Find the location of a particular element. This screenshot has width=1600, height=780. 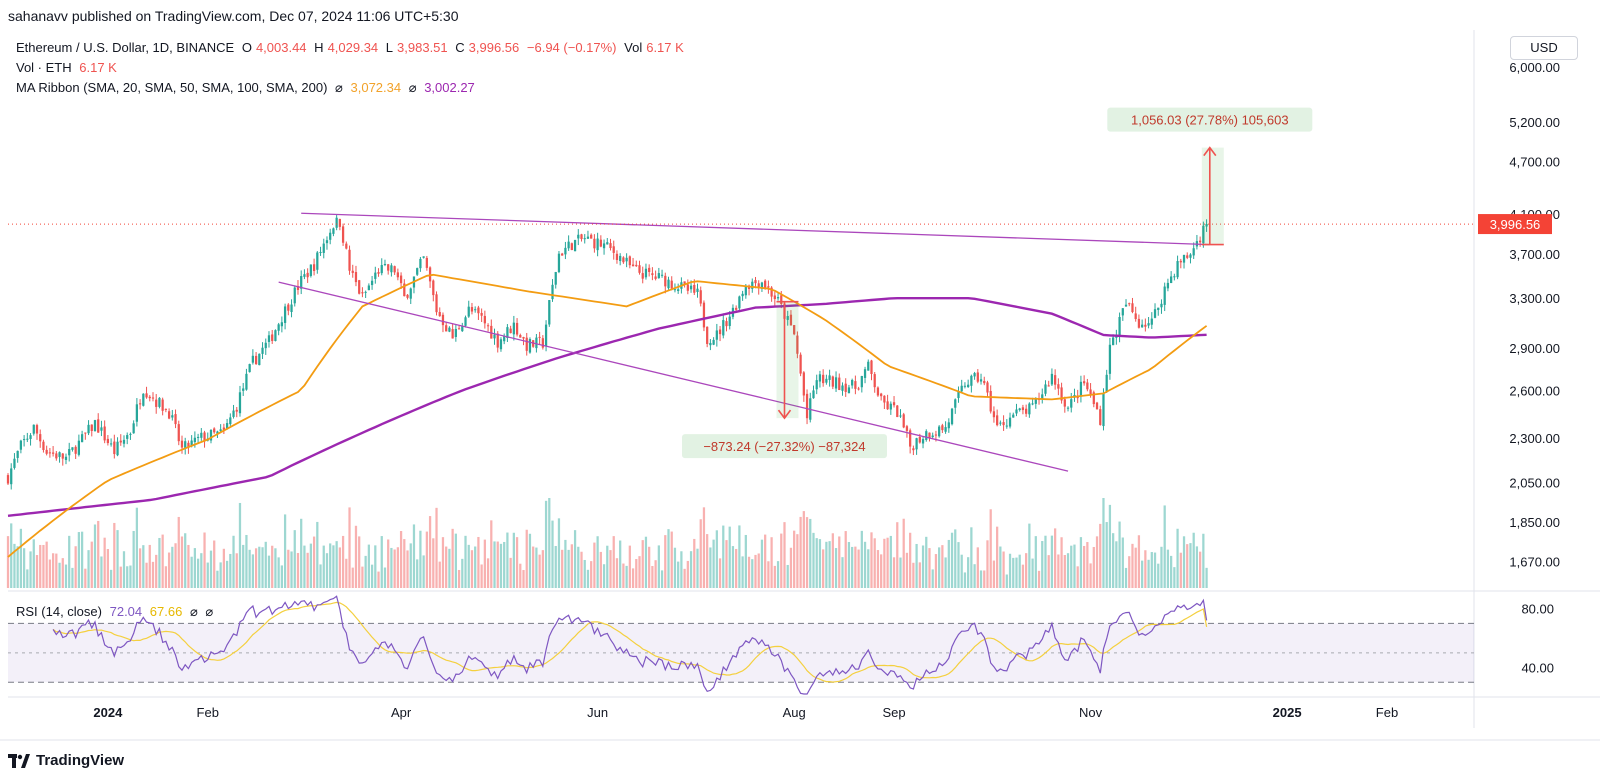

close-value: 3,996.56 is located at coordinates (494, 47).